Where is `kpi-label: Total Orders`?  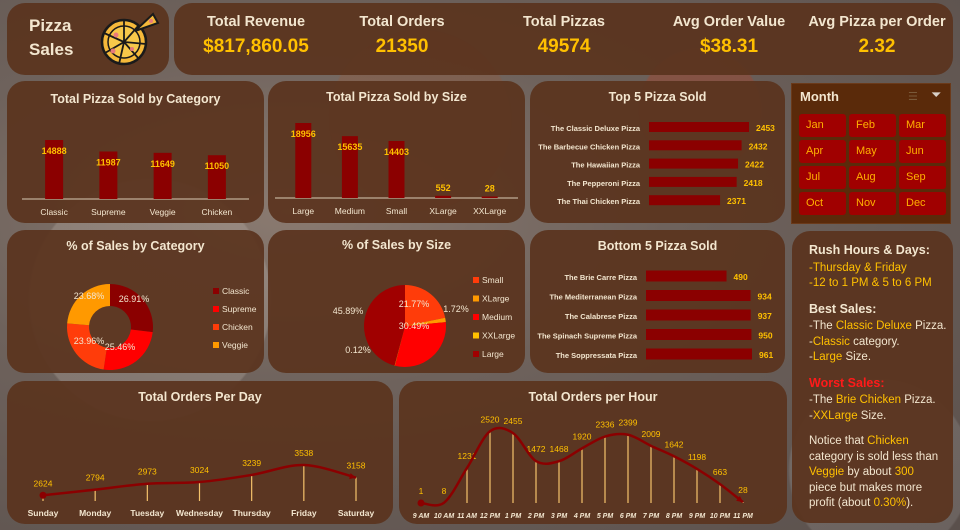
kpi-label: Total Orders is located at coordinates (402, 22).